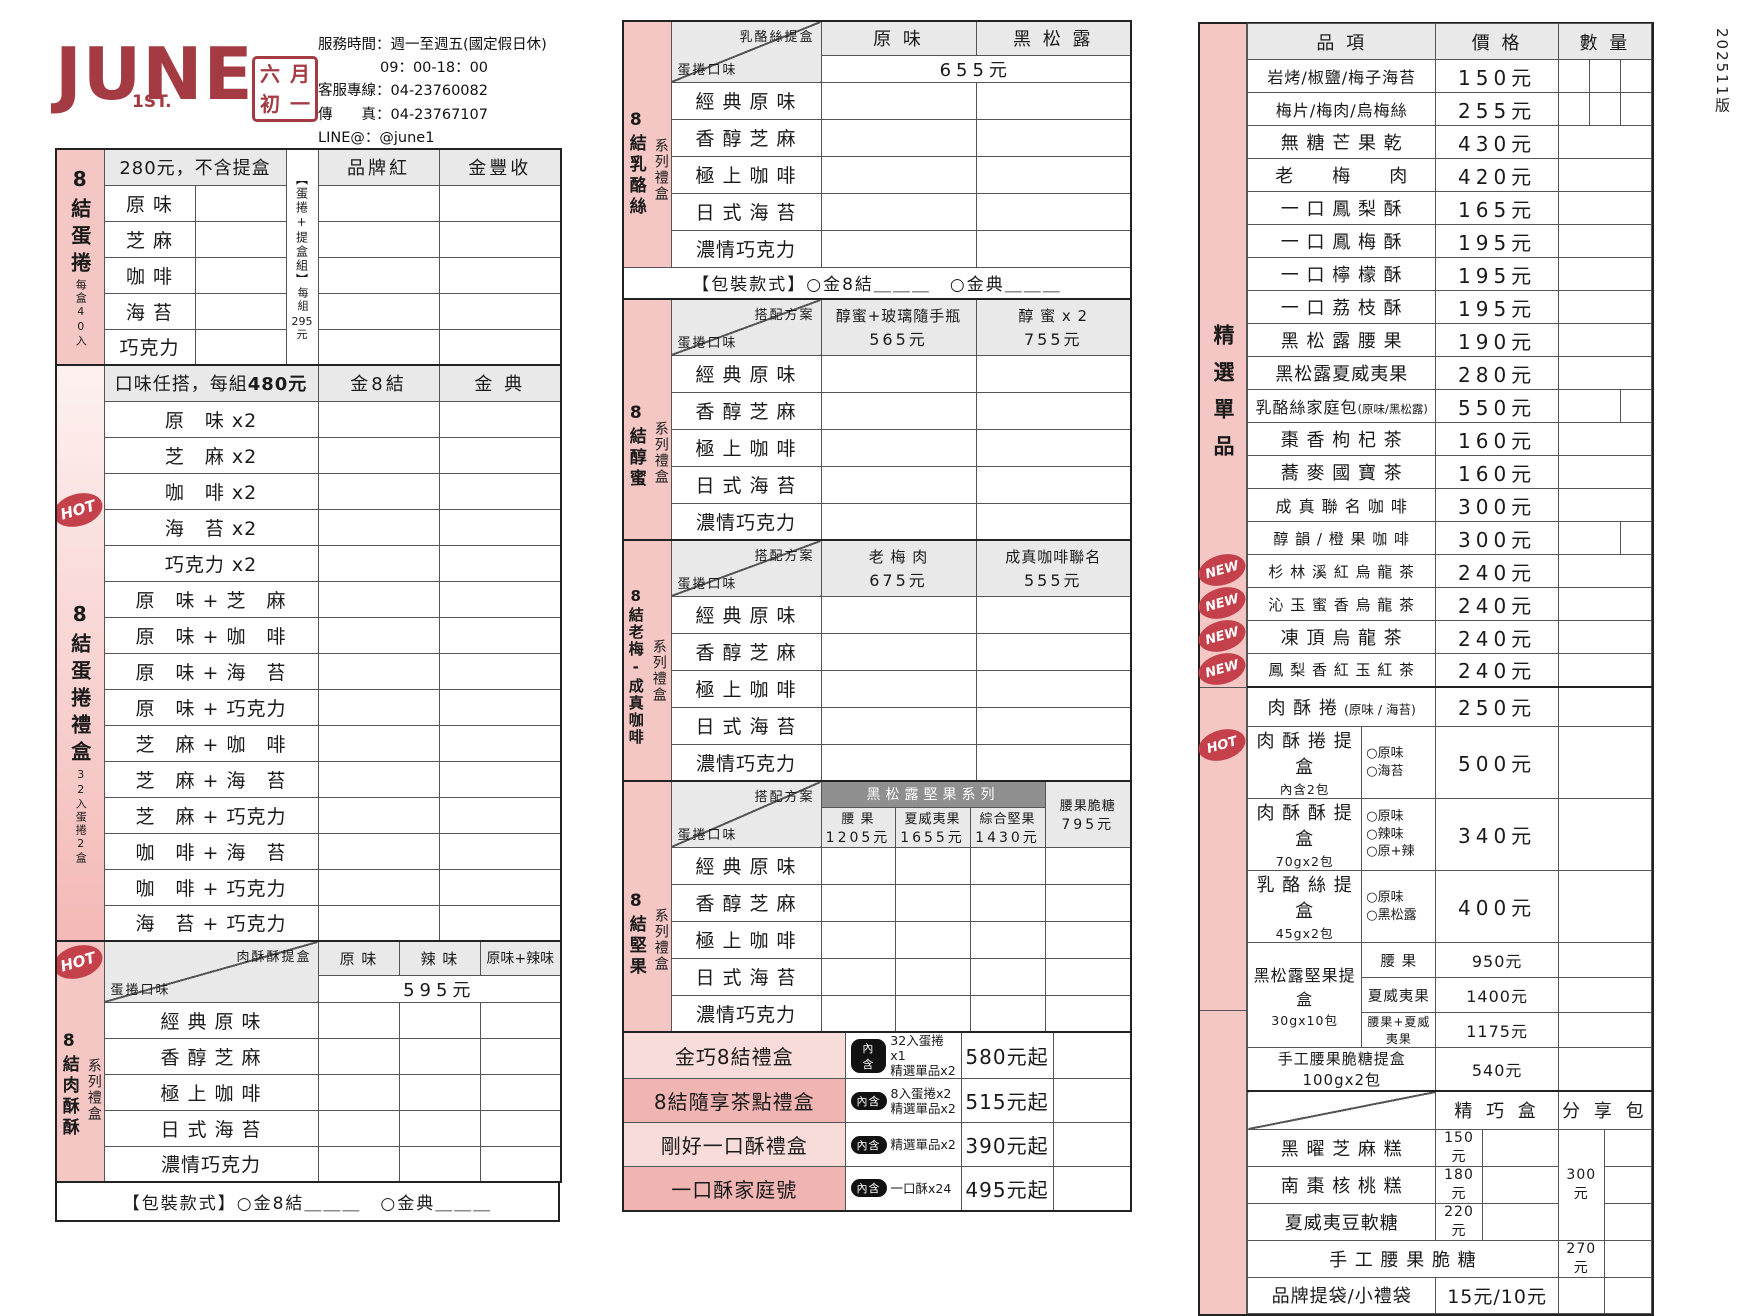 The width and height of the screenshot is (1754, 1316). Describe the element at coordinates (1390, 852) in the screenshot. I see `option-choice: ○原+辣` at that location.